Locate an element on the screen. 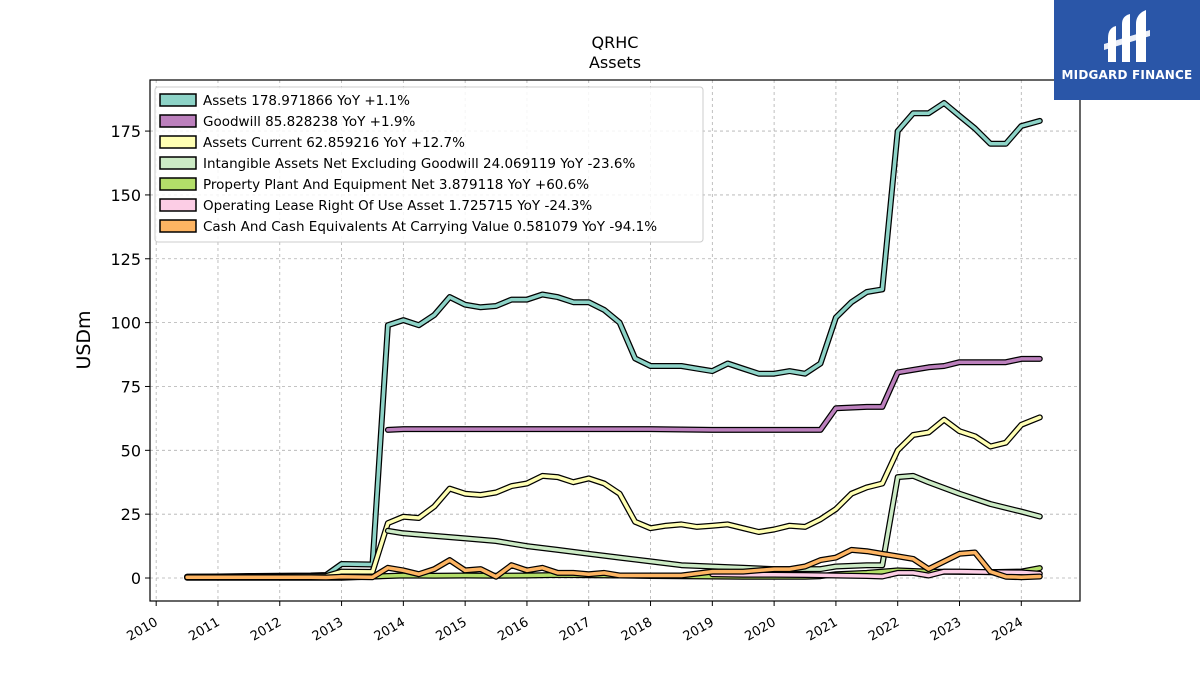 This screenshot has width=1200, height=675. y-tick-label: 75 is located at coordinates (131, 386).